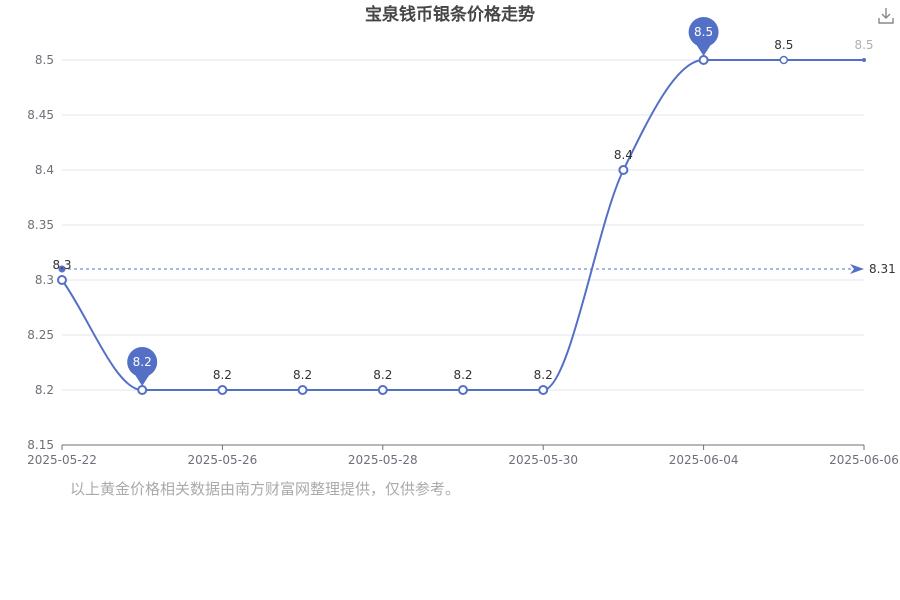 Image resolution: width=900 pixels, height=600 pixels. What do you see at coordinates (62, 269) in the screenshot?
I see `average-line-start` at bounding box center [62, 269].